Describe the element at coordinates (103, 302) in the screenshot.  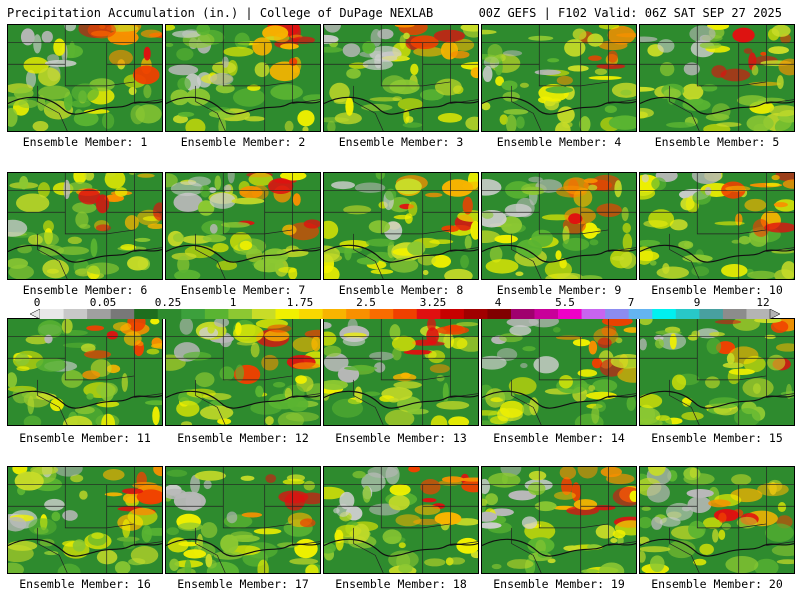
I see `colorbar-tick-label: 0.05` at that location.